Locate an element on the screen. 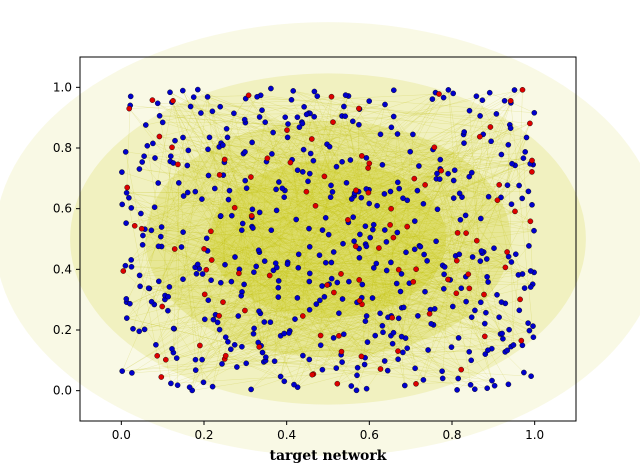 The height and width of the screenshot is (473, 640). x-axis-title: target network is located at coordinates (328, 456).